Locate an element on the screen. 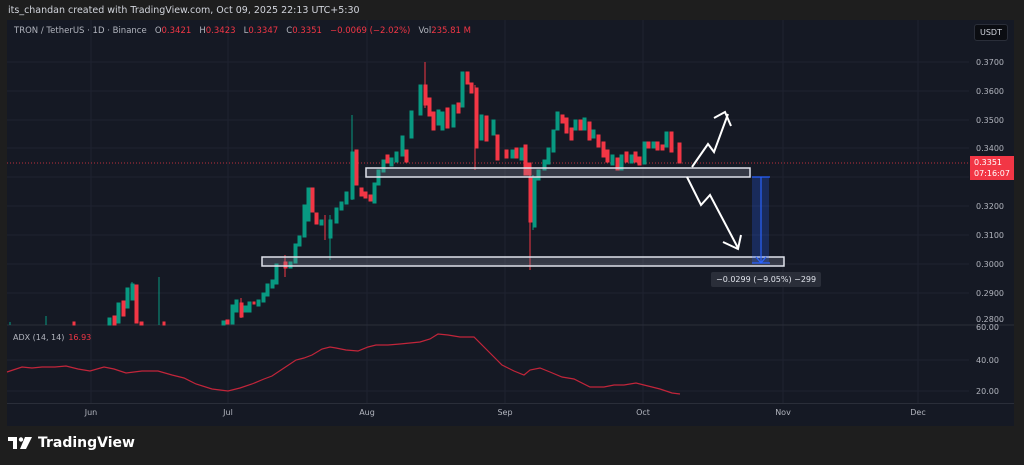  change-value: −0.0069 (−2.02%) is located at coordinates (370, 31).